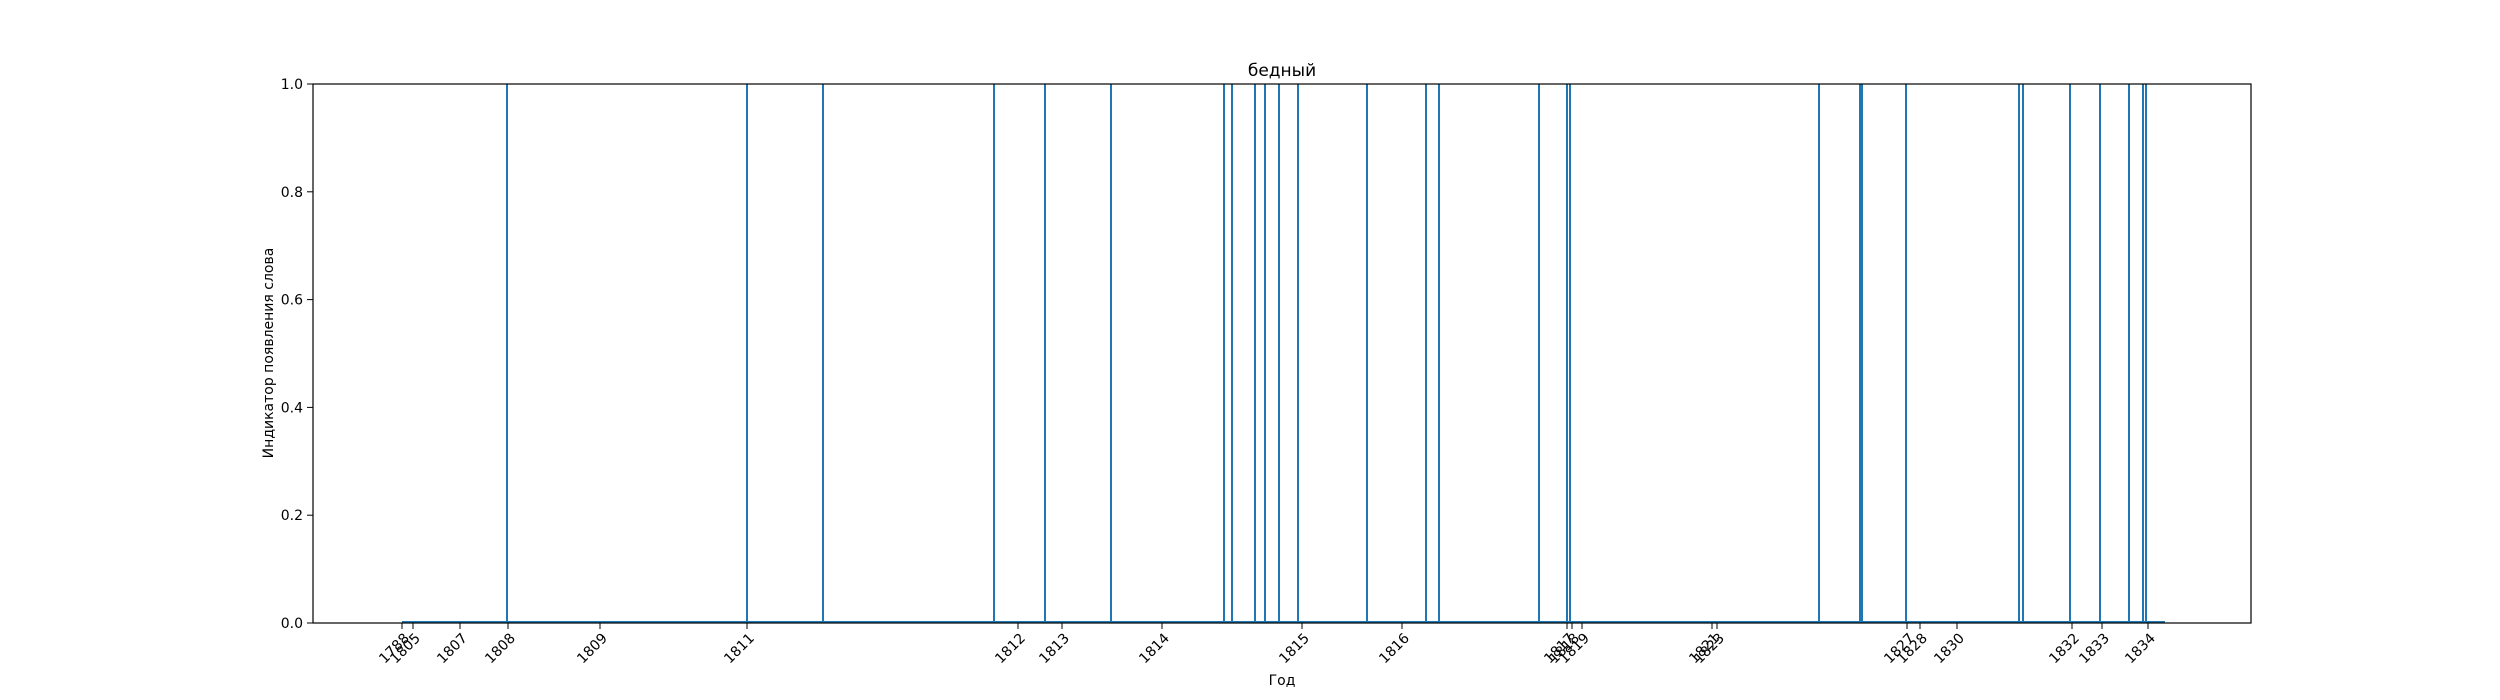 This screenshot has height=700, width=2500. What do you see at coordinates (500, 649) in the screenshot?
I see `x-tick-label: 1808` at bounding box center [500, 649].